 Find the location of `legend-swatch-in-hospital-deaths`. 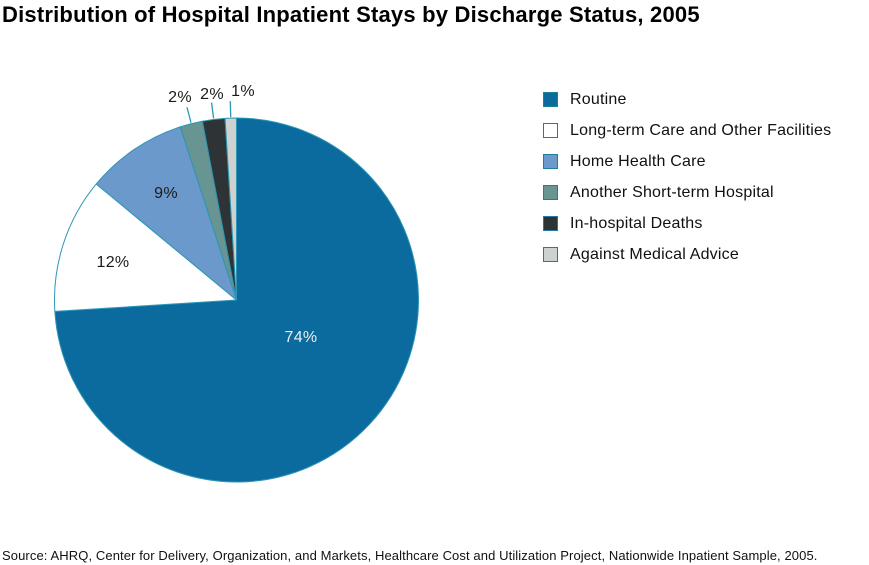

legend-swatch-in-hospital-deaths is located at coordinates (550, 223).